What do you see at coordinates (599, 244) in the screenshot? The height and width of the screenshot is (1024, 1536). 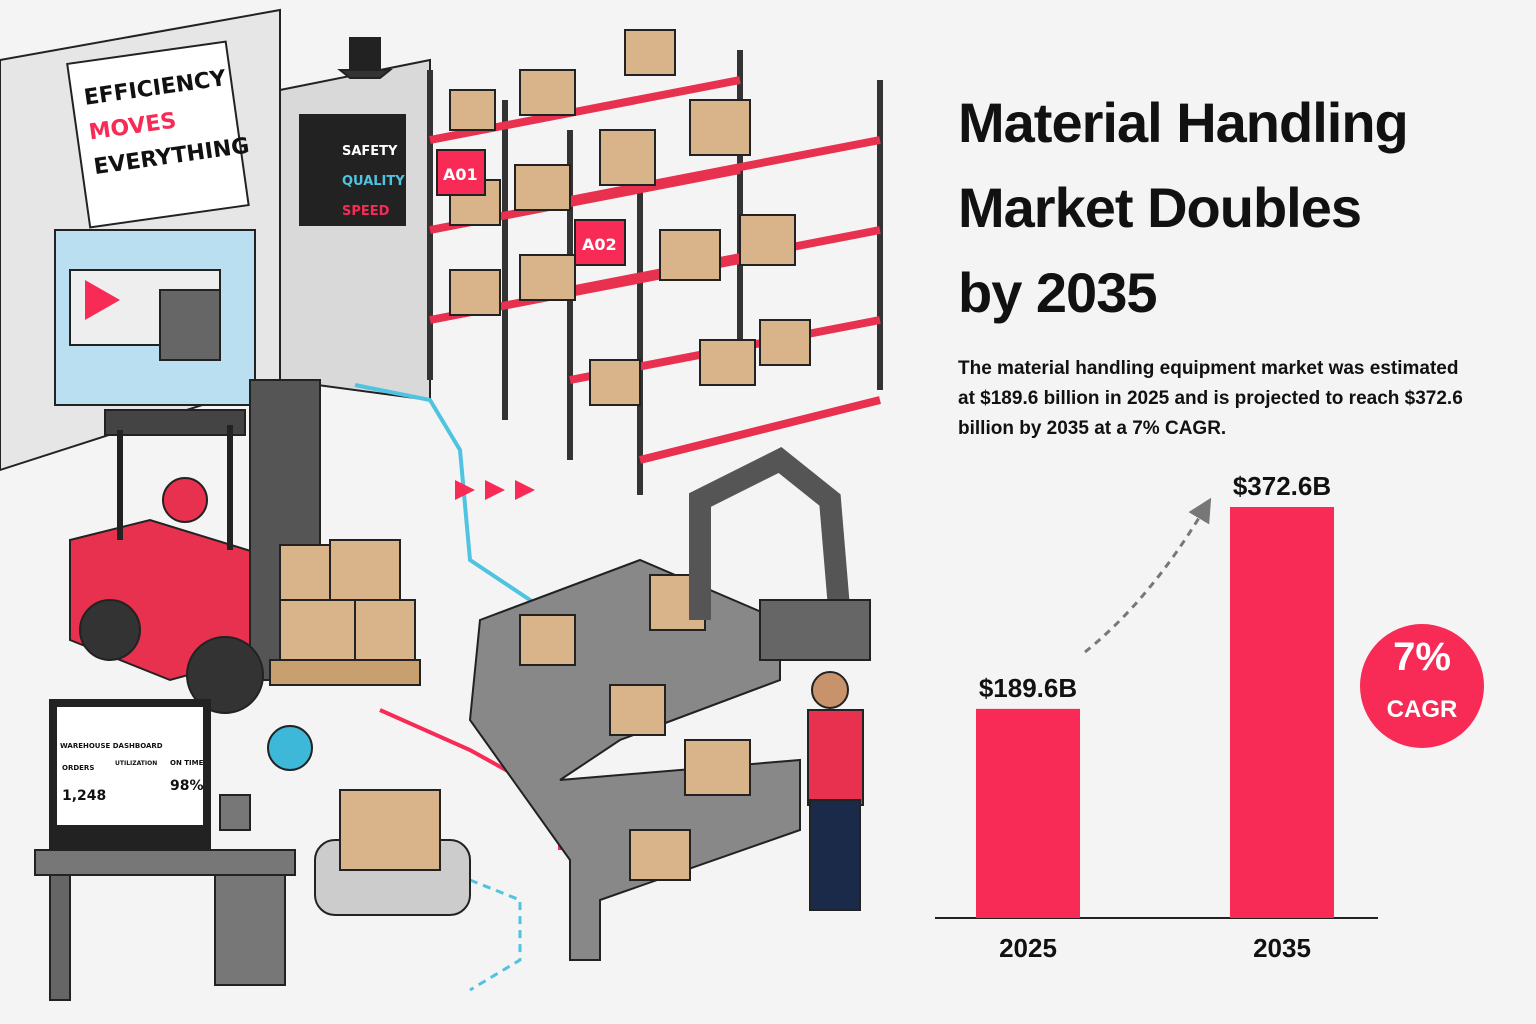 I see `rack-label: A02` at bounding box center [599, 244].